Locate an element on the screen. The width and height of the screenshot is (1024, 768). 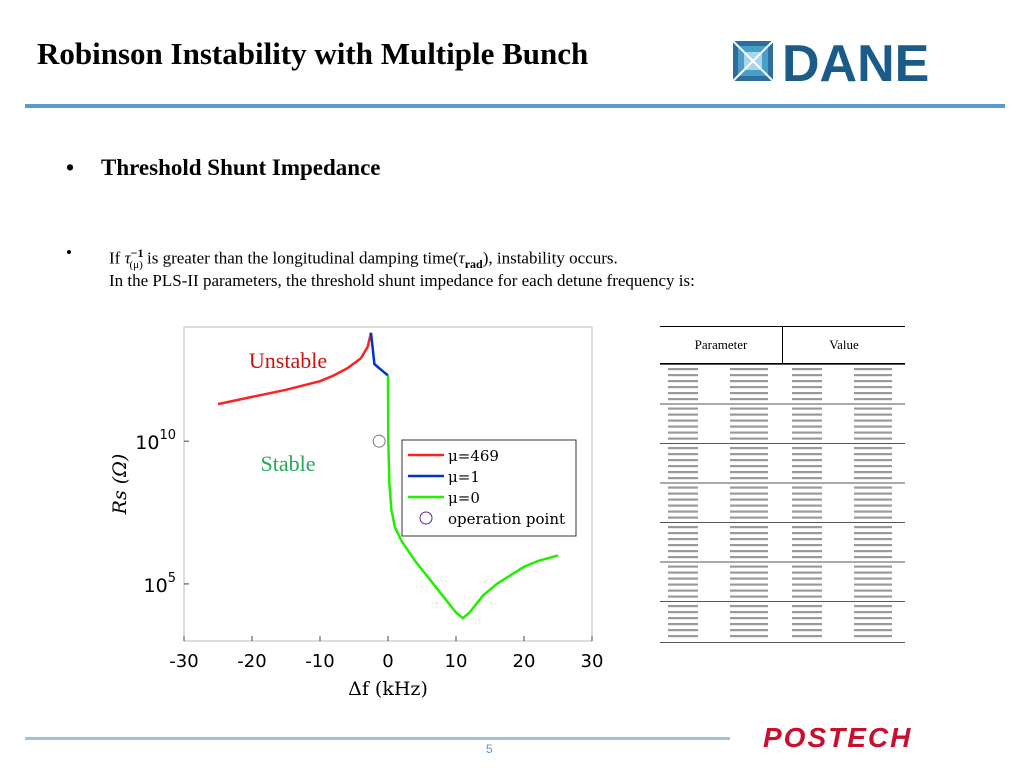
top-rule is located at coordinates (515, 106).